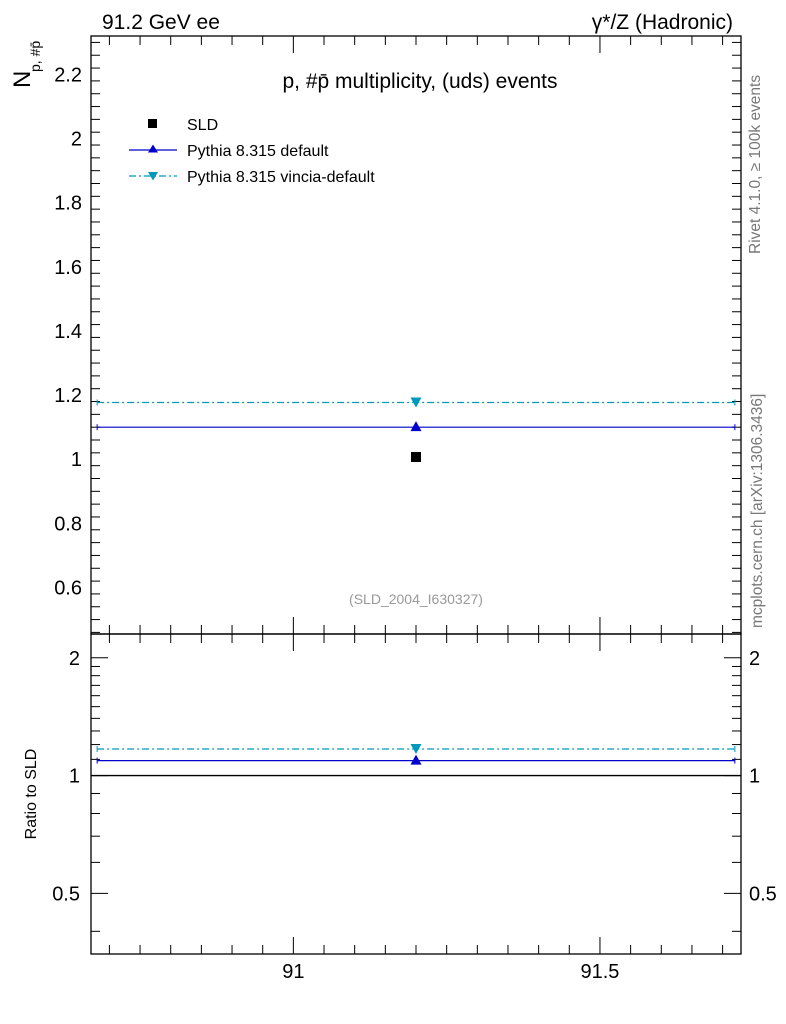  What do you see at coordinates (35, 56) in the screenshot?
I see `y-label-sub: p, #p̄` at bounding box center [35, 56].